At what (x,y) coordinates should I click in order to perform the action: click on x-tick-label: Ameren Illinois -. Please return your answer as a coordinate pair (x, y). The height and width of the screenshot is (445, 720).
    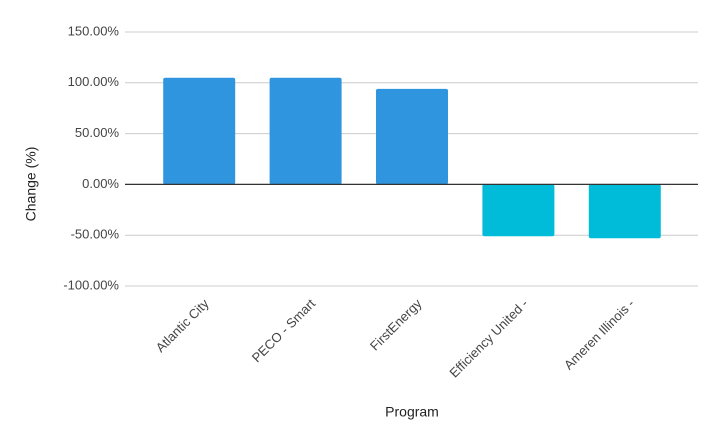
    Looking at the image, I should click on (599, 334).